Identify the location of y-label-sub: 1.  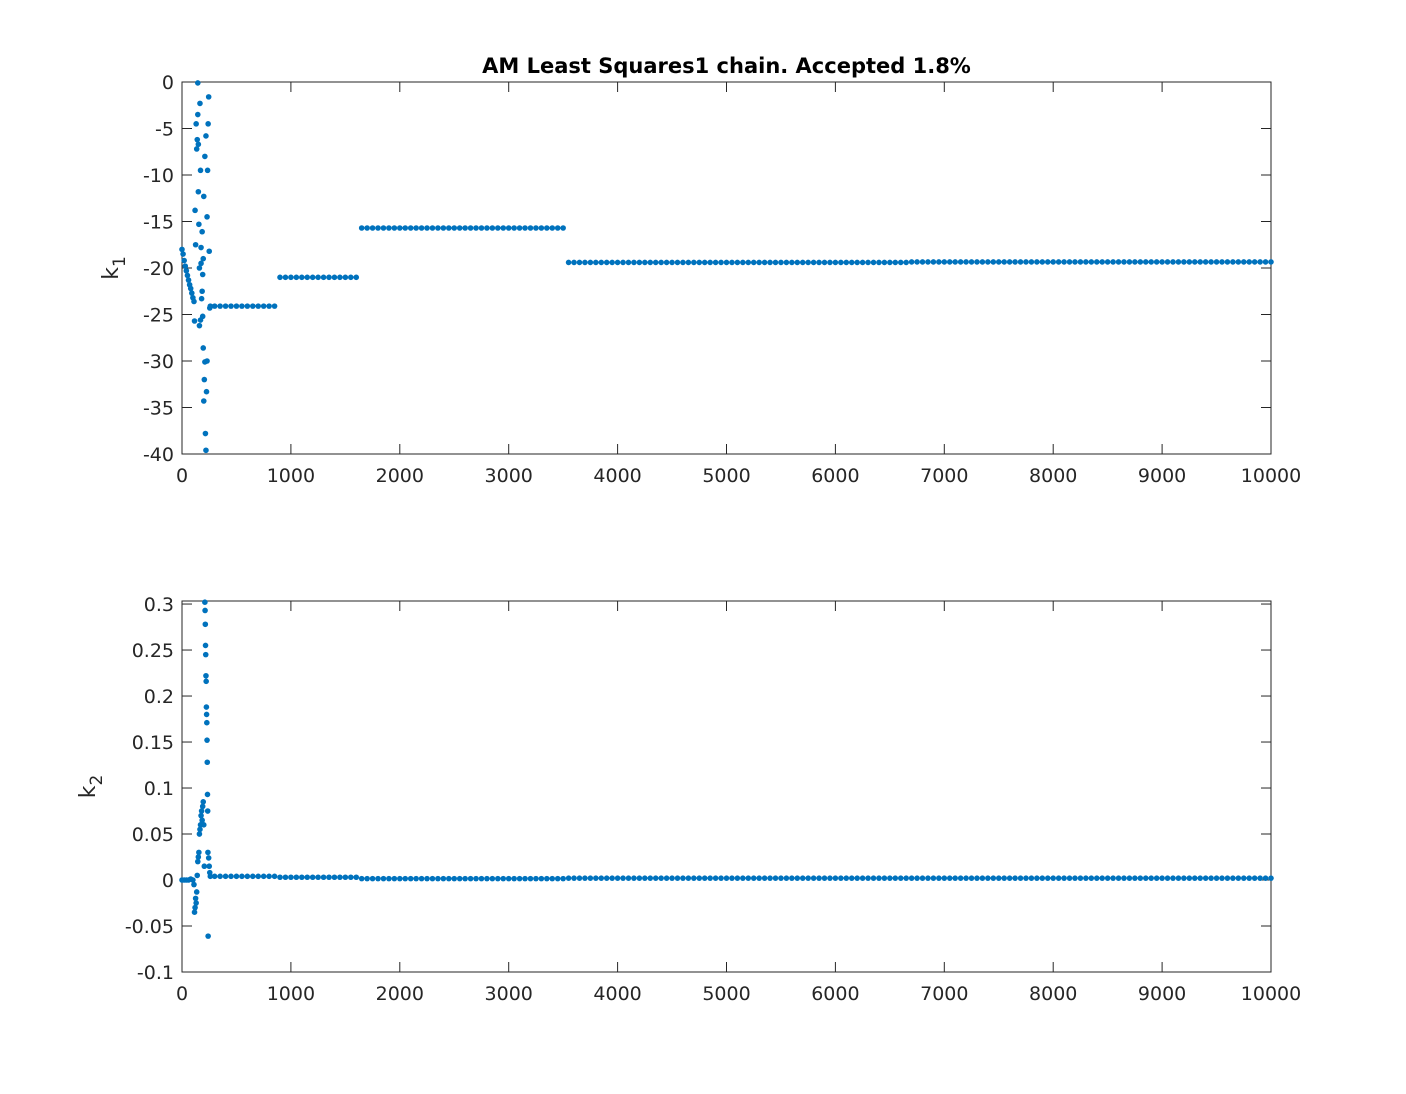
(120, 261).